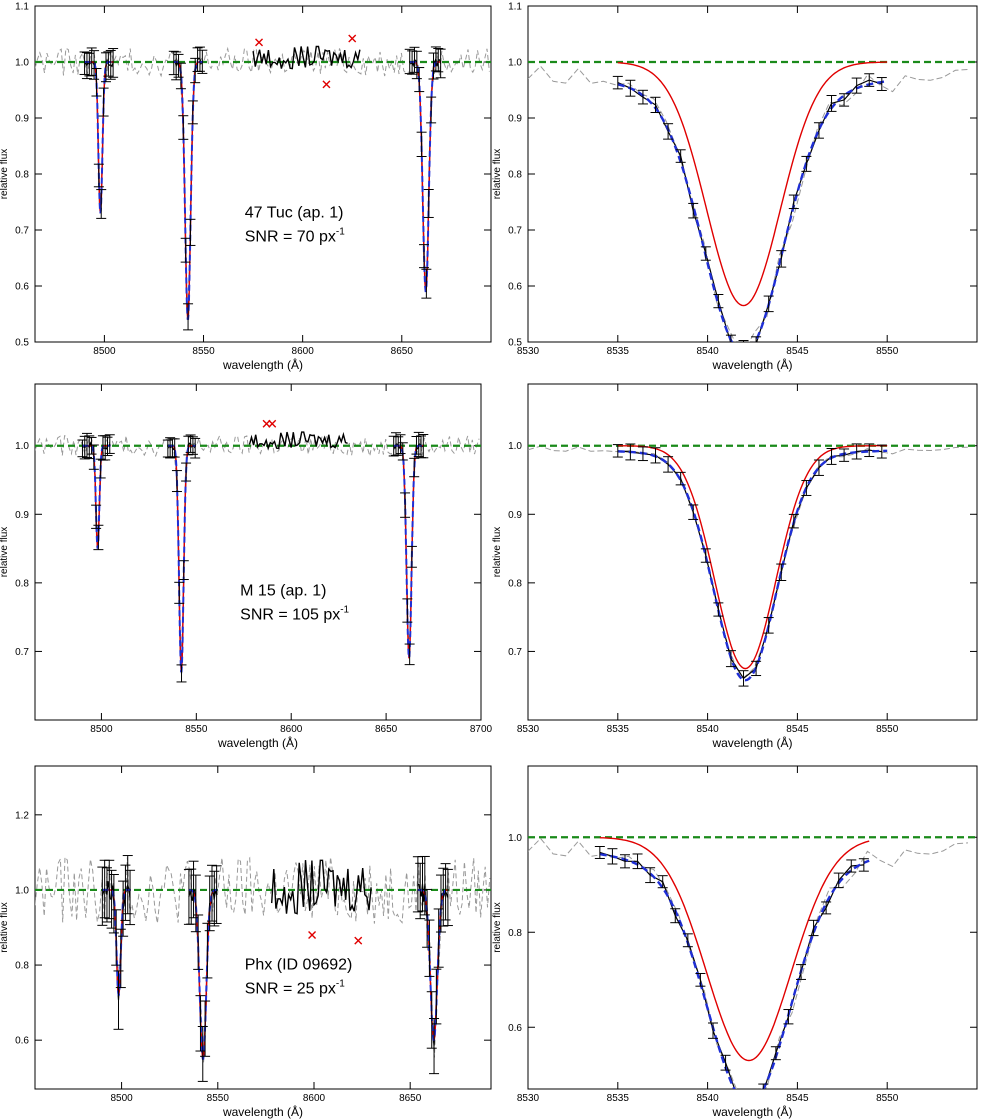  Describe the element at coordinates (290, 988) in the screenshot. I see `snr-value: SNR = 25 px` at that location.